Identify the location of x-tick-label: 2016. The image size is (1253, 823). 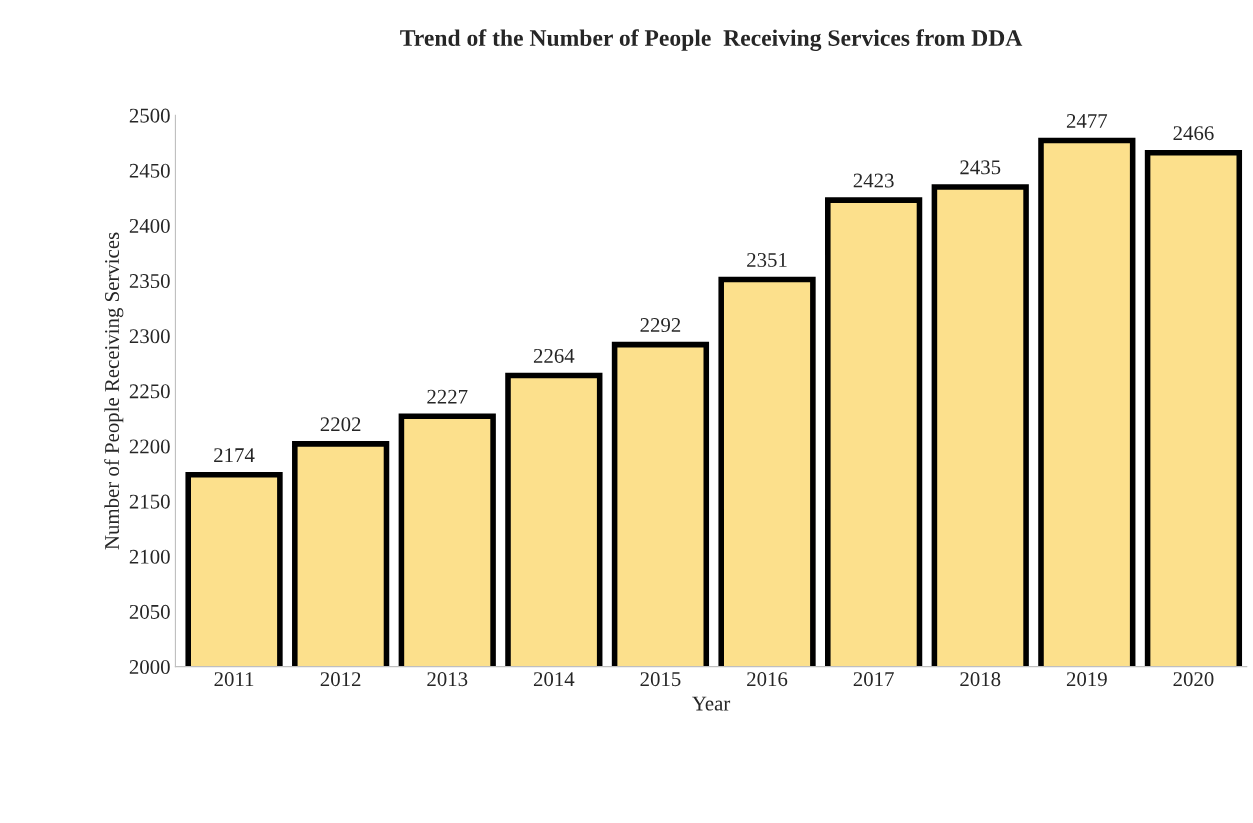
(767, 679).